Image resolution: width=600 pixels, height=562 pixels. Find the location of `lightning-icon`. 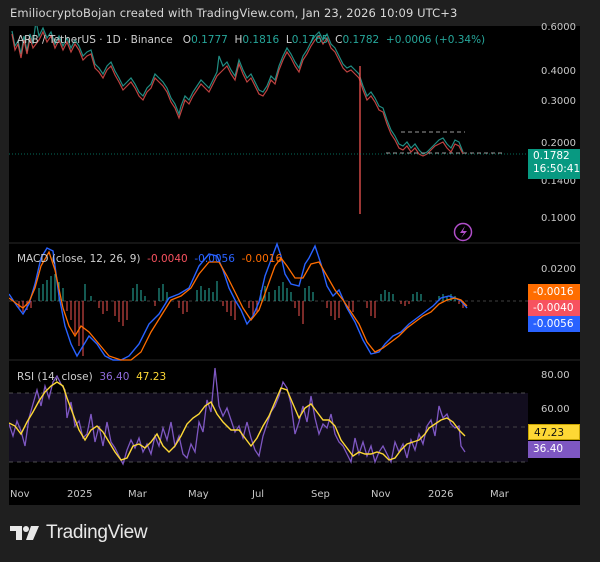

lightning-icon is located at coordinates (463, 232).